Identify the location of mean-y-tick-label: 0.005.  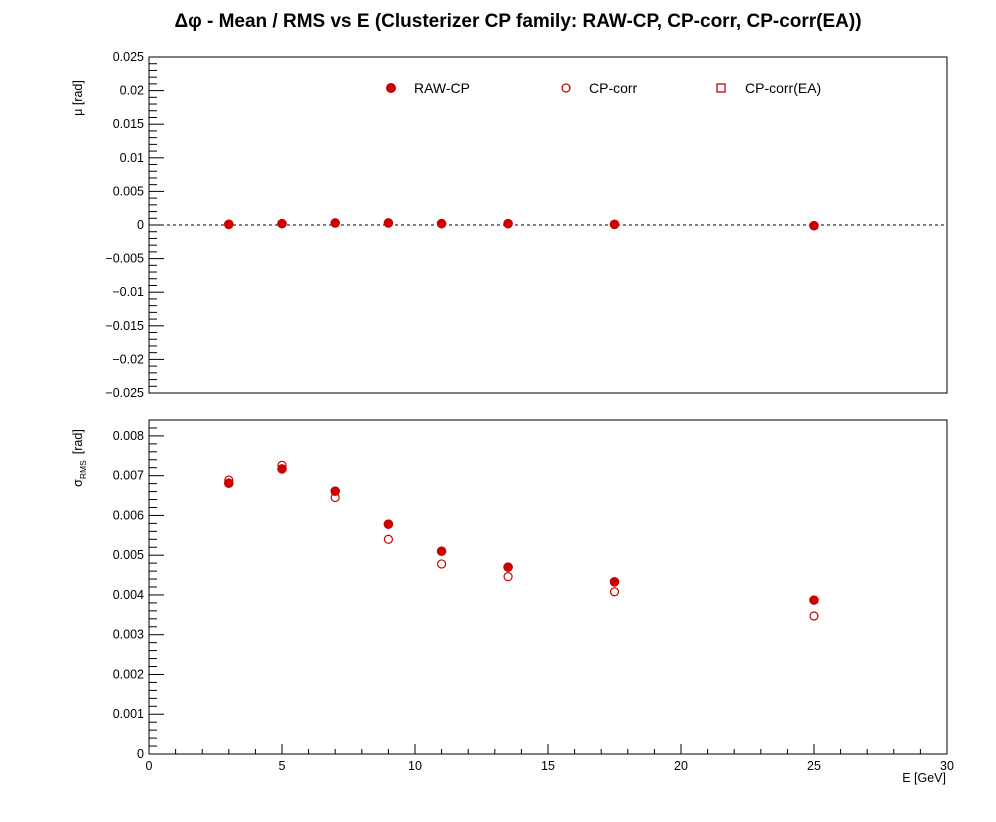
(128, 191).